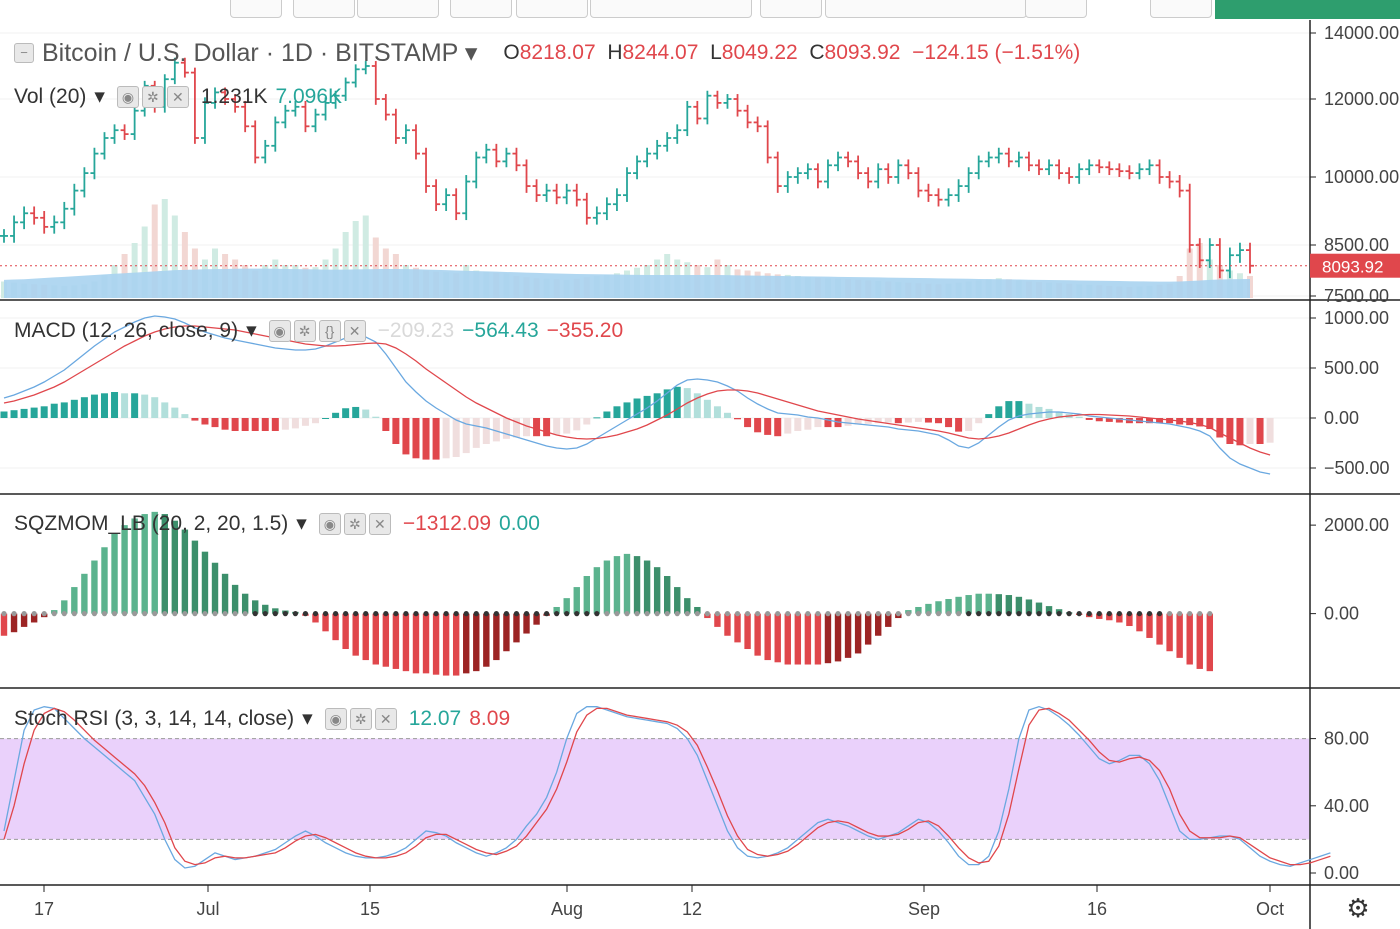 This screenshot has width=1400, height=929. What do you see at coordinates (1361, 33) in the screenshot?
I see `y-tick-label: 14000.00` at bounding box center [1361, 33].